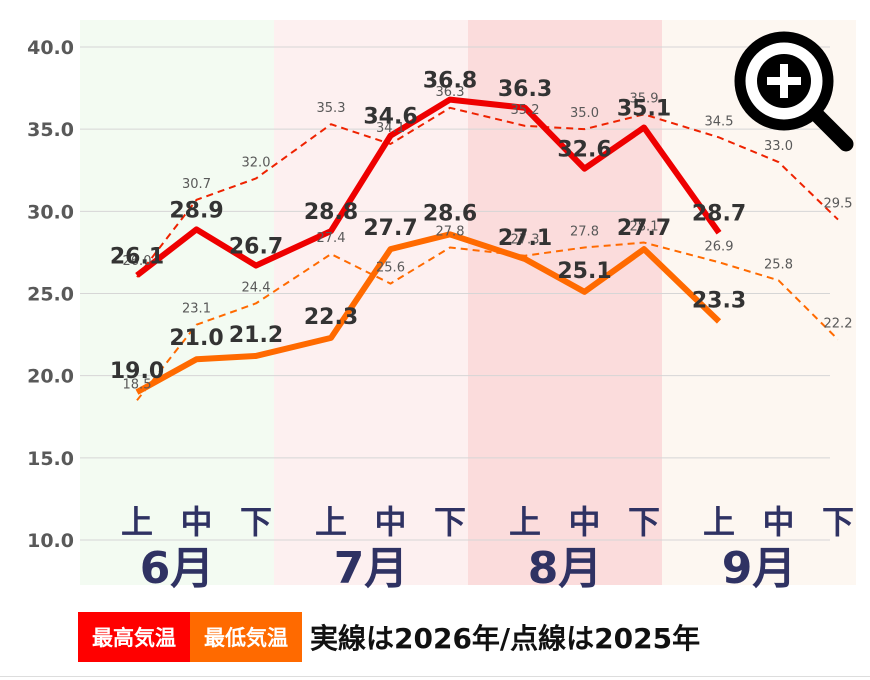 The height and width of the screenshot is (680, 870). What do you see at coordinates (838, 204) in the screenshot?
I see `data-label: 29.5` at bounding box center [838, 204].